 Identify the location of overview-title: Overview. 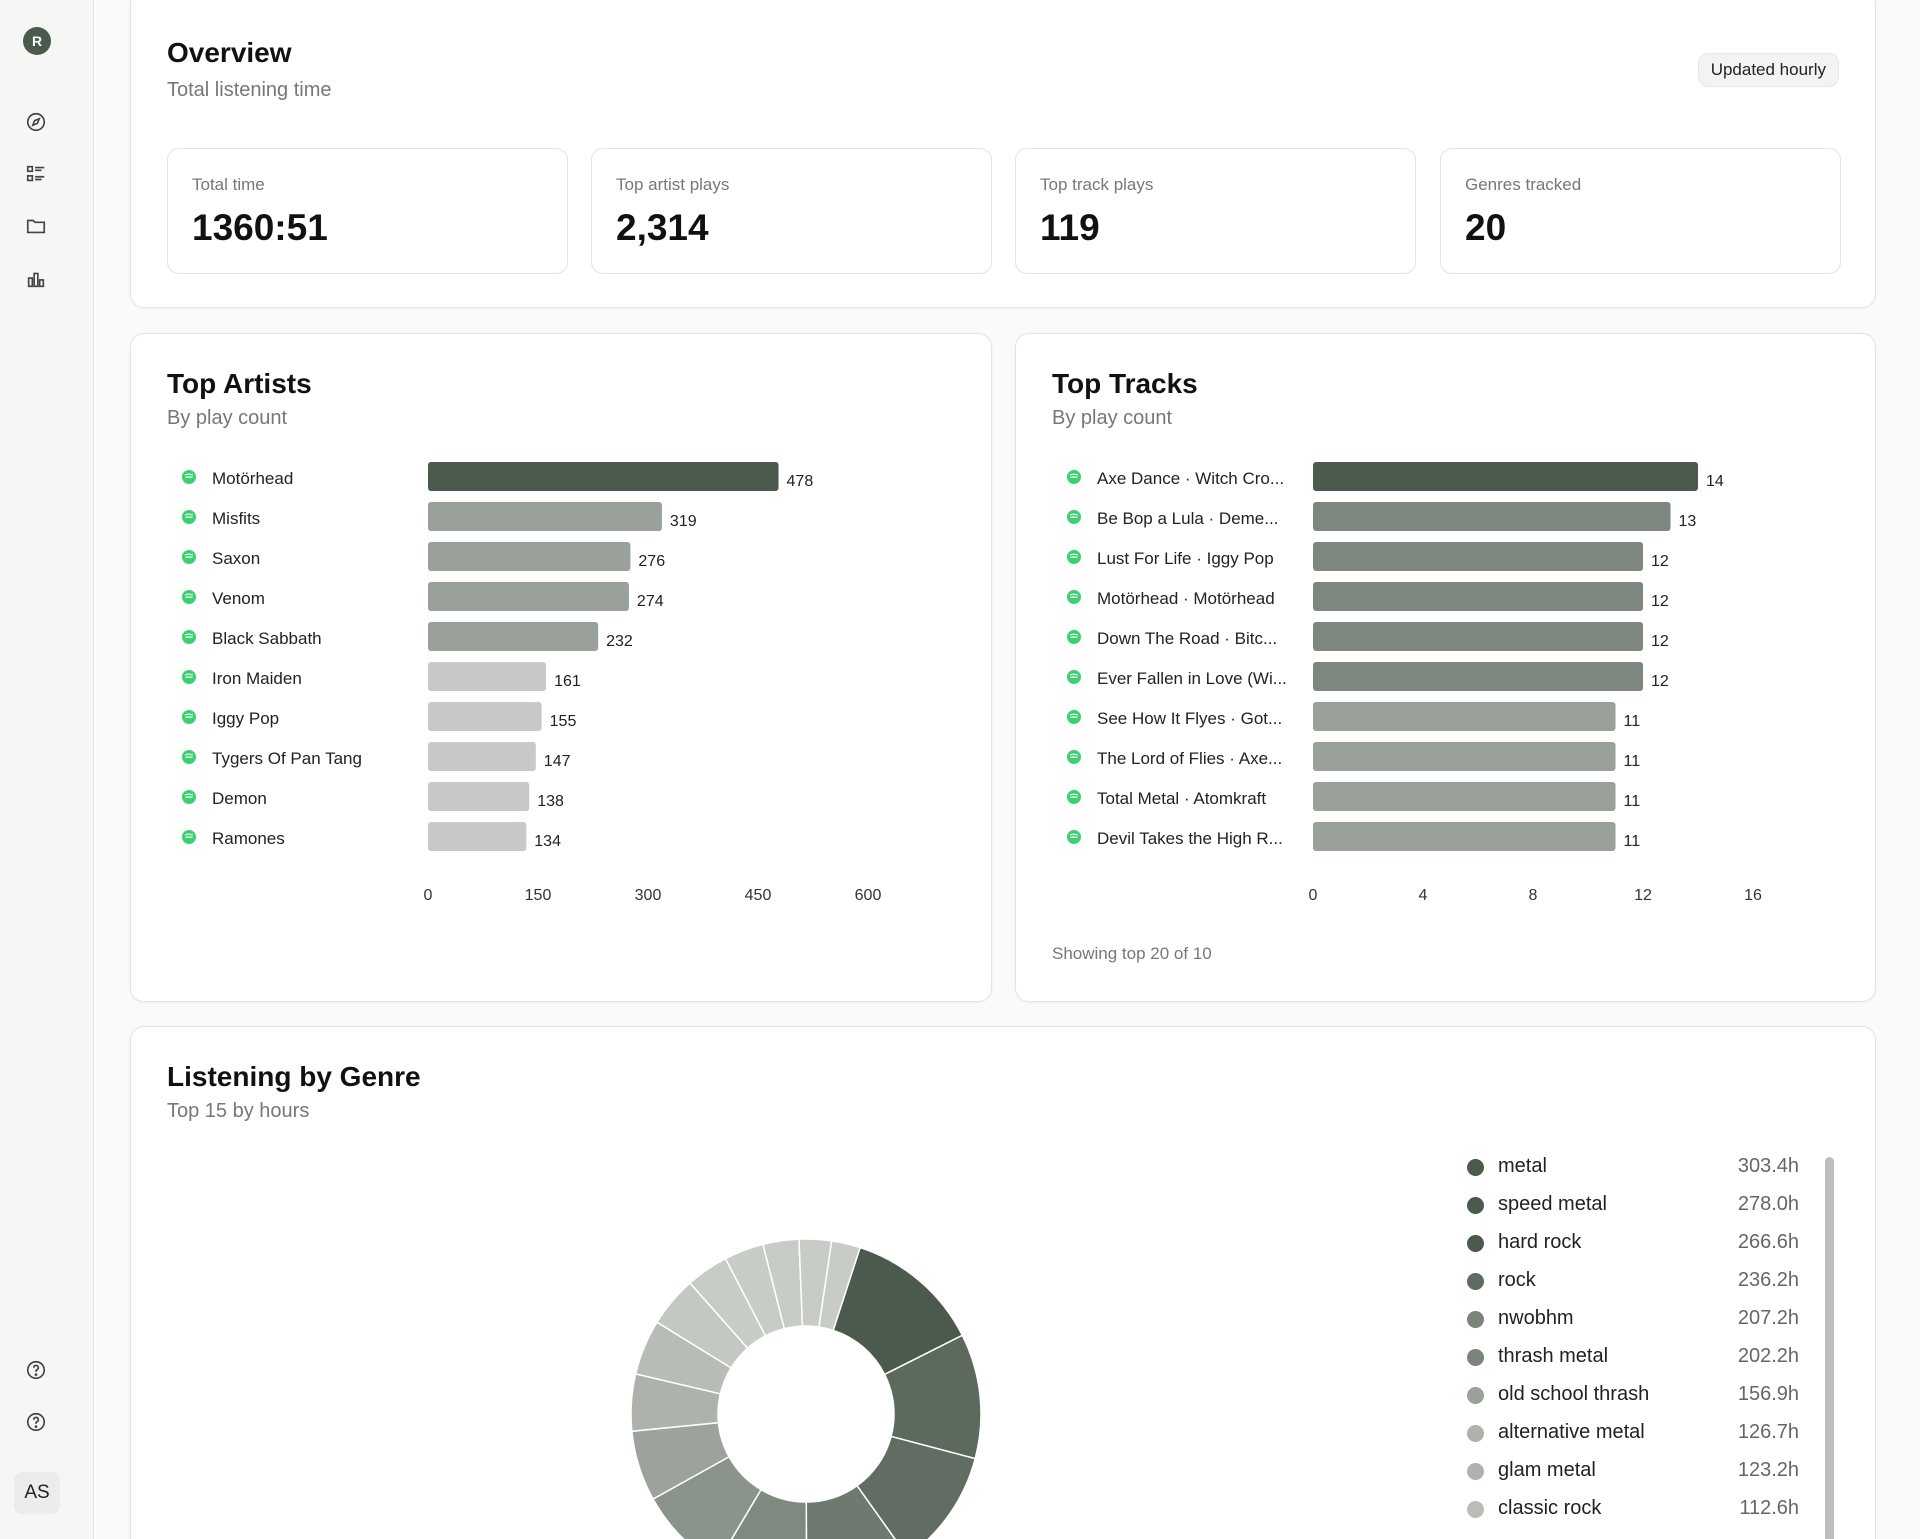
(229, 52).